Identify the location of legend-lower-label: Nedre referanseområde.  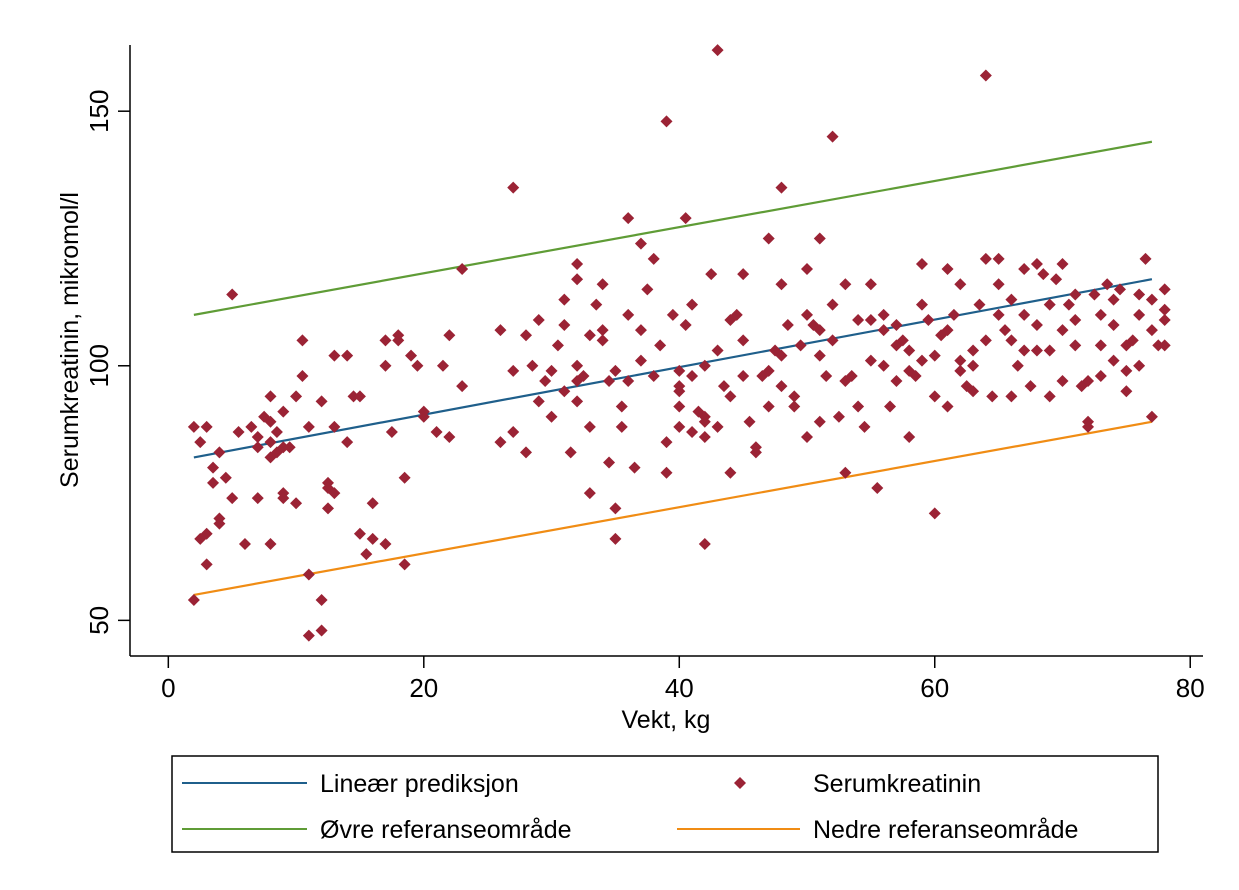
(945, 830).